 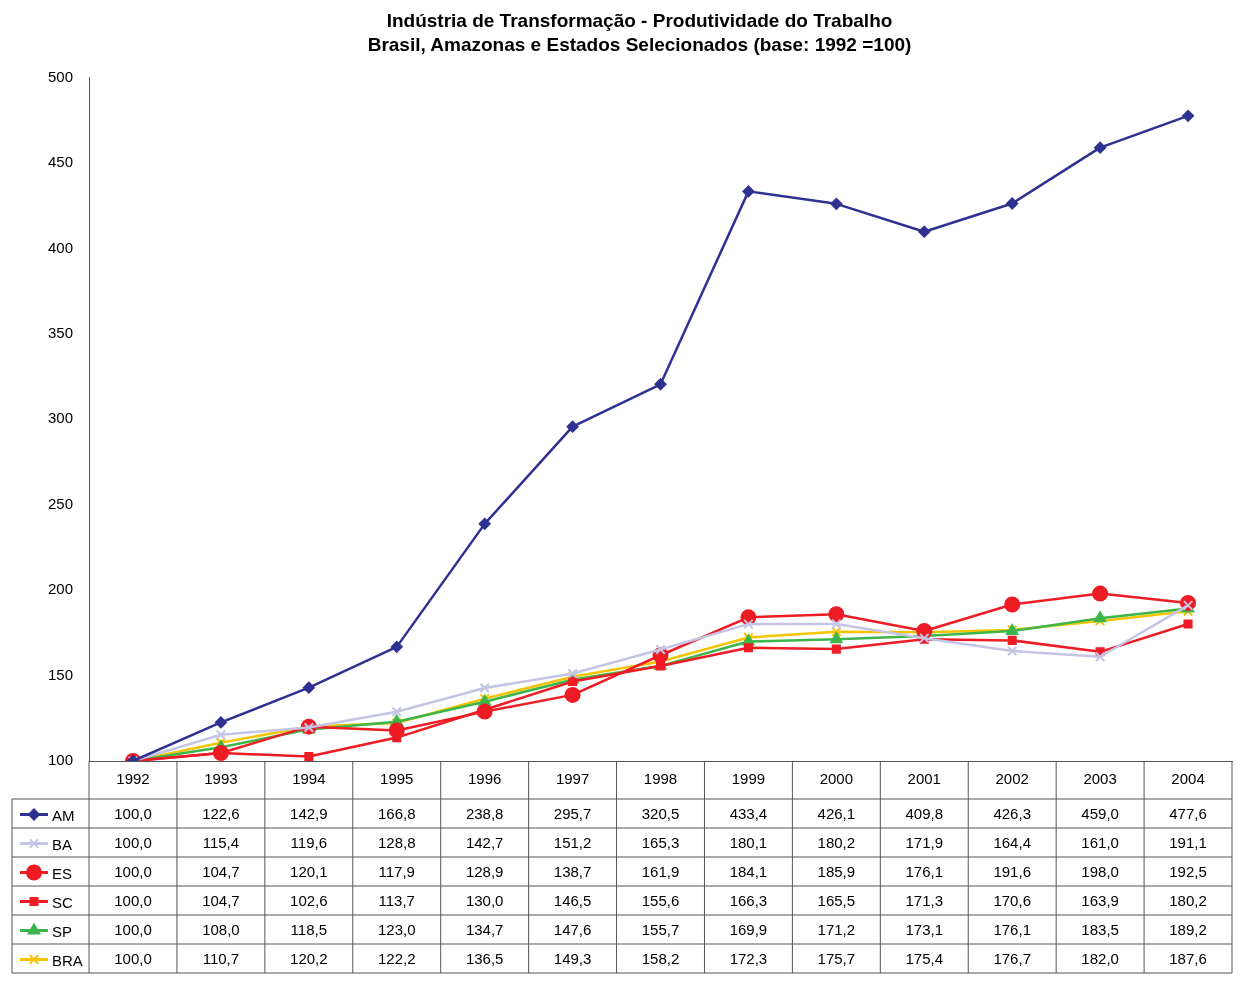 I want to click on chart-subtitle: Brasil, Amazonas e Estados Selecionados (base: 1992 =100), so click(x=639, y=45).